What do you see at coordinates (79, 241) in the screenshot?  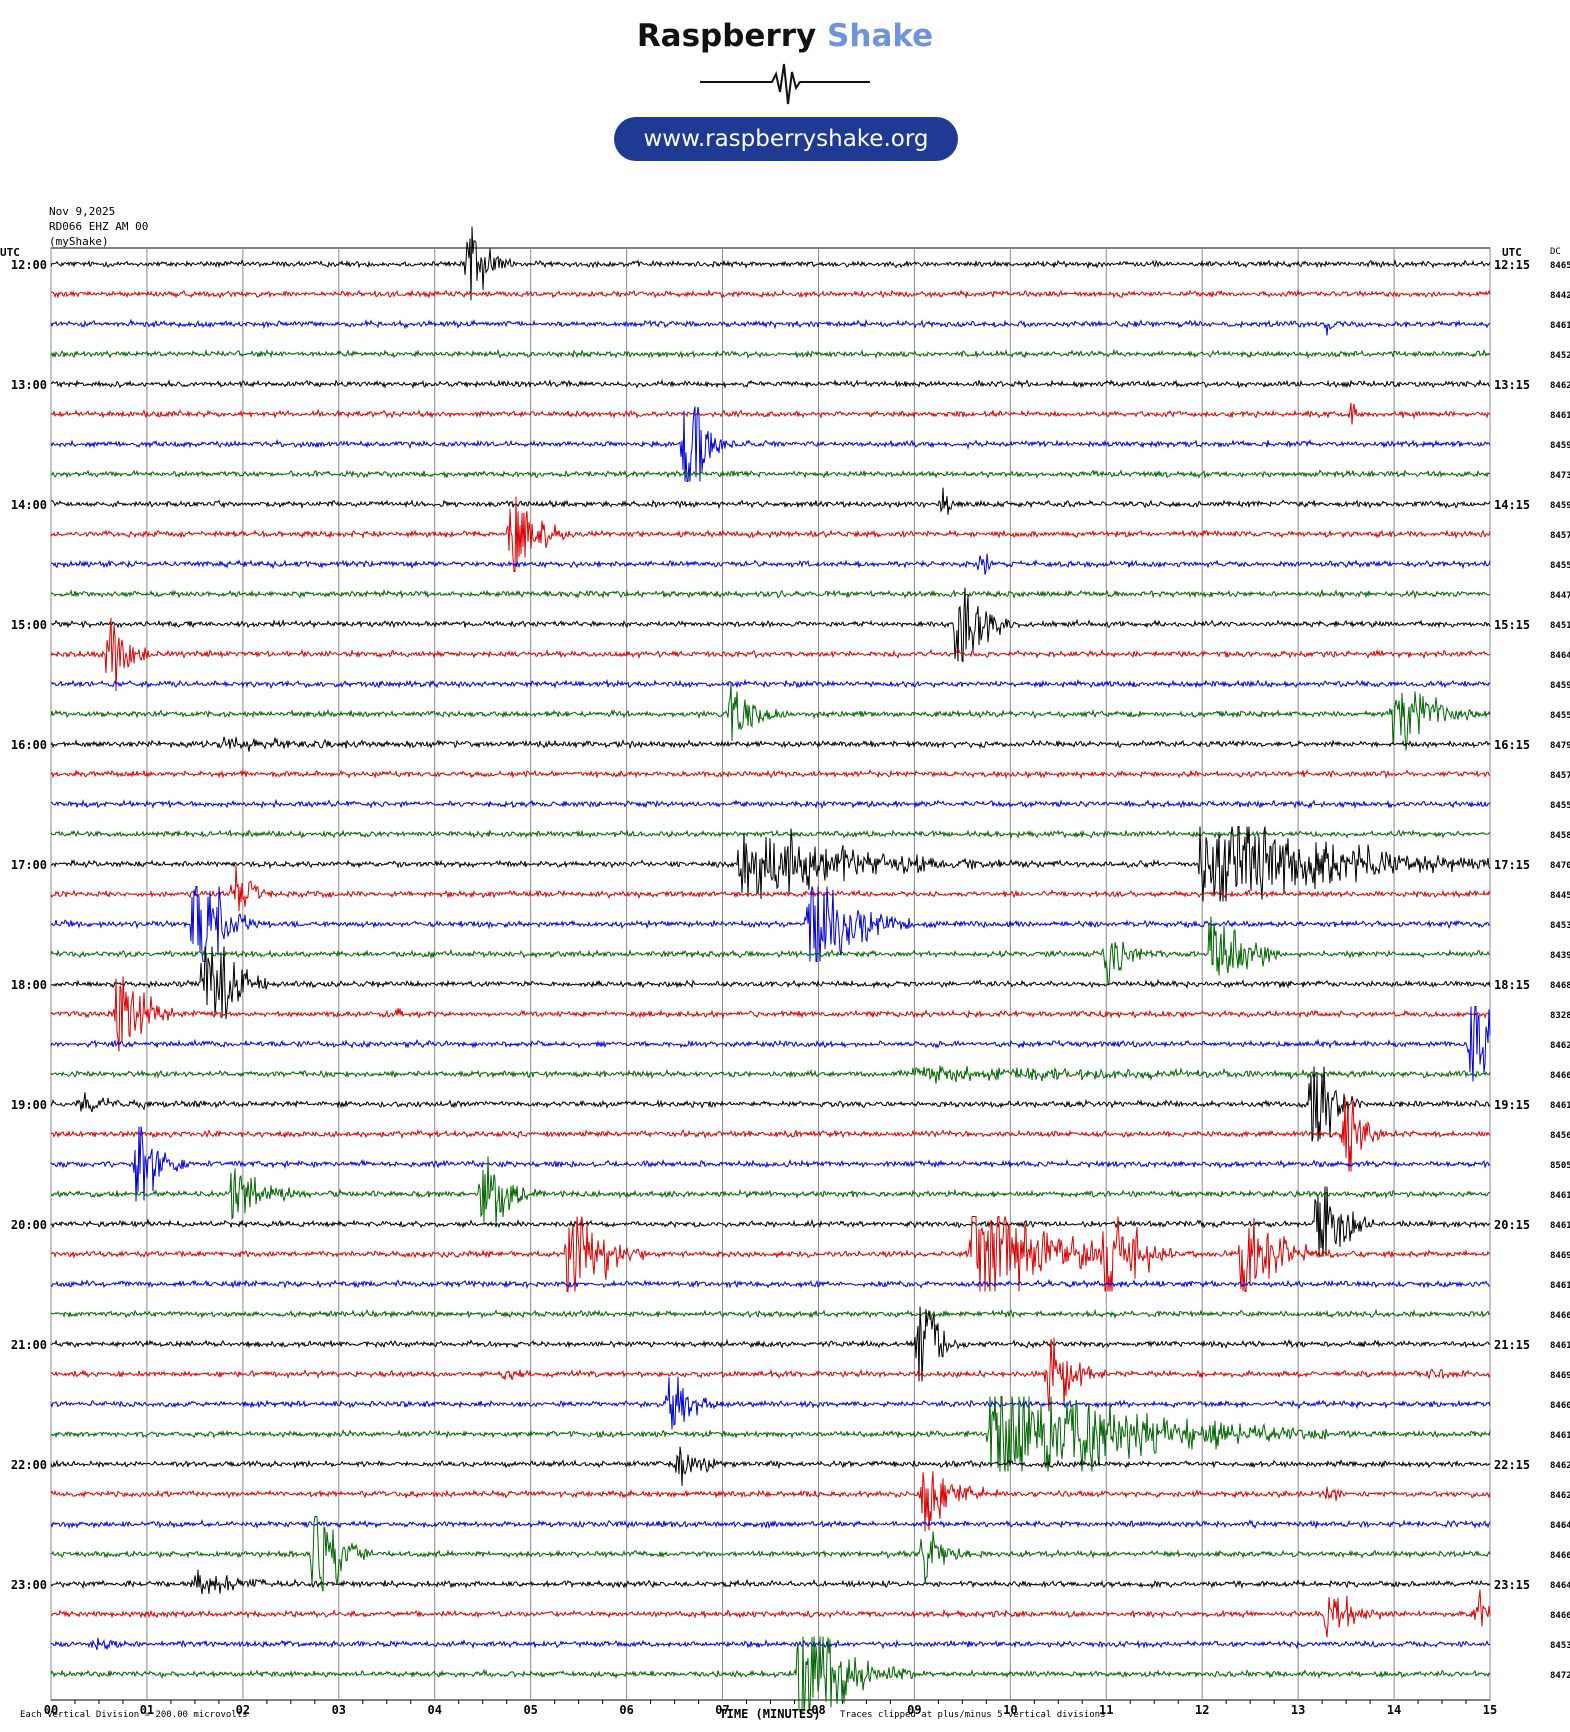 I see `data-source: (myShake)` at bounding box center [79, 241].